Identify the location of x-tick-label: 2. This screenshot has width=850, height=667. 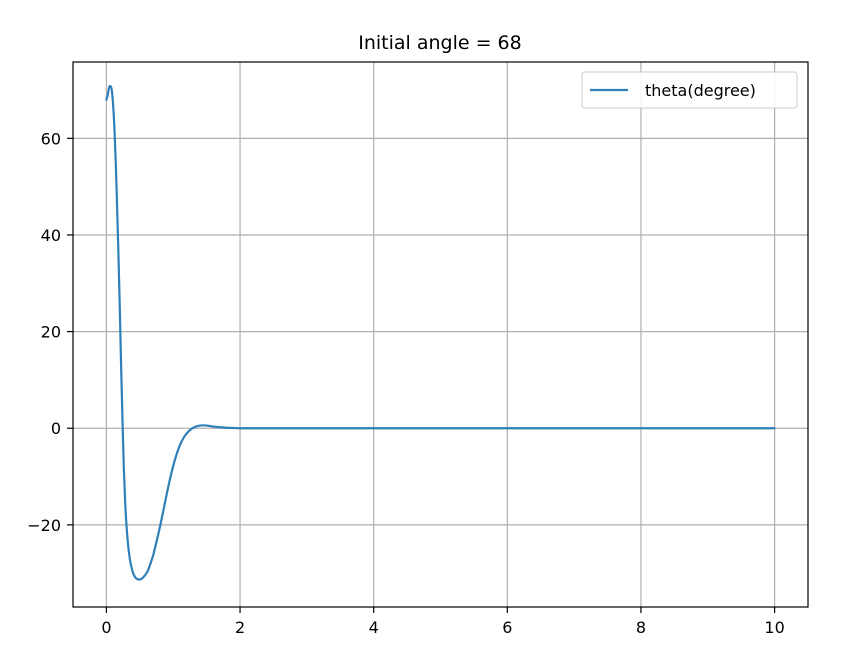
(240, 627).